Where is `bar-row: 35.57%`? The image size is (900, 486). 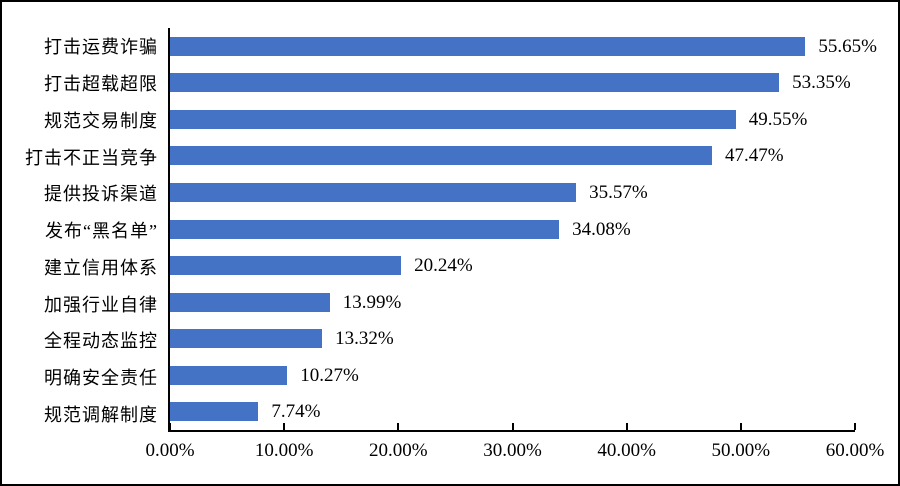 bar-row: 35.57% is located at coordinates (512, 192).